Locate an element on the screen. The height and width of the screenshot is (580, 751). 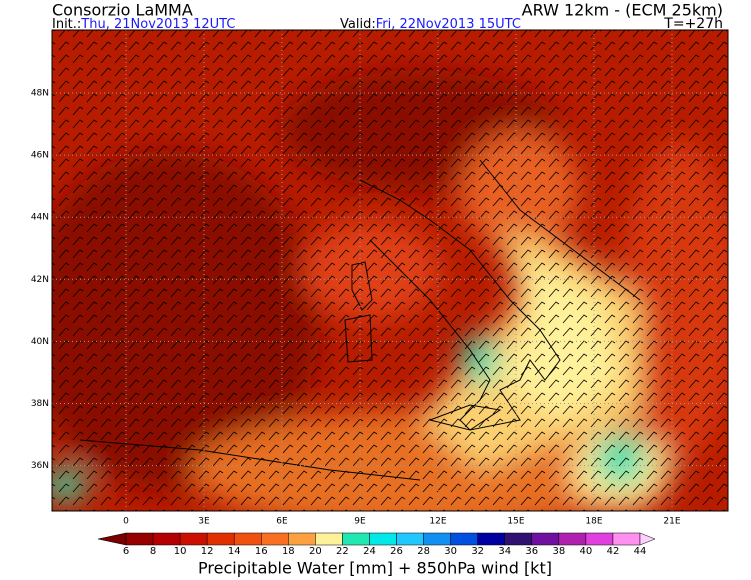
coastline is located at coordinates (460, 305).